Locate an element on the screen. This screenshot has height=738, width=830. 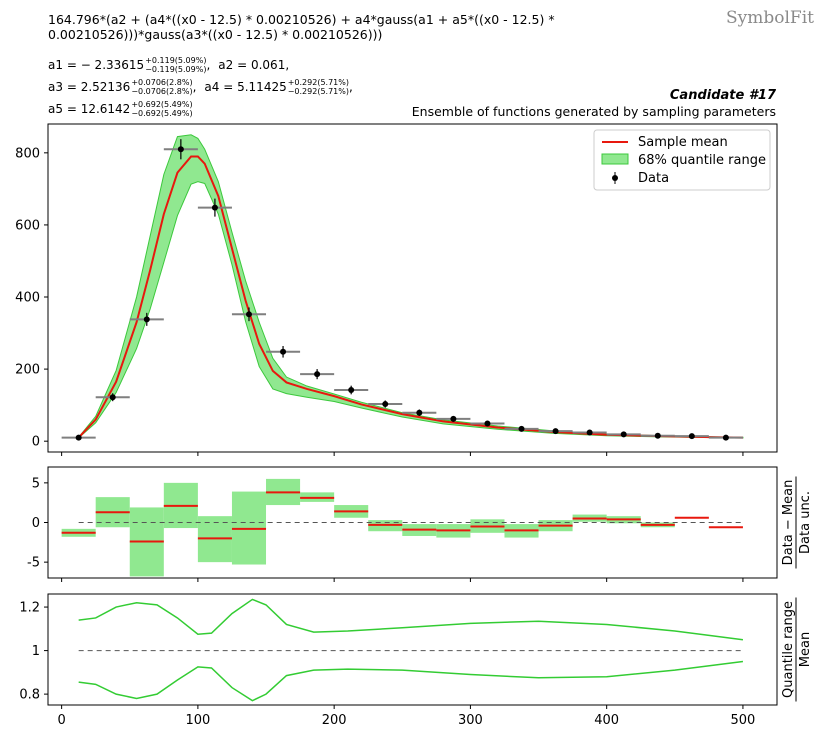
ratio-ylabel-den: Mean is located at coordinates (805, 649).